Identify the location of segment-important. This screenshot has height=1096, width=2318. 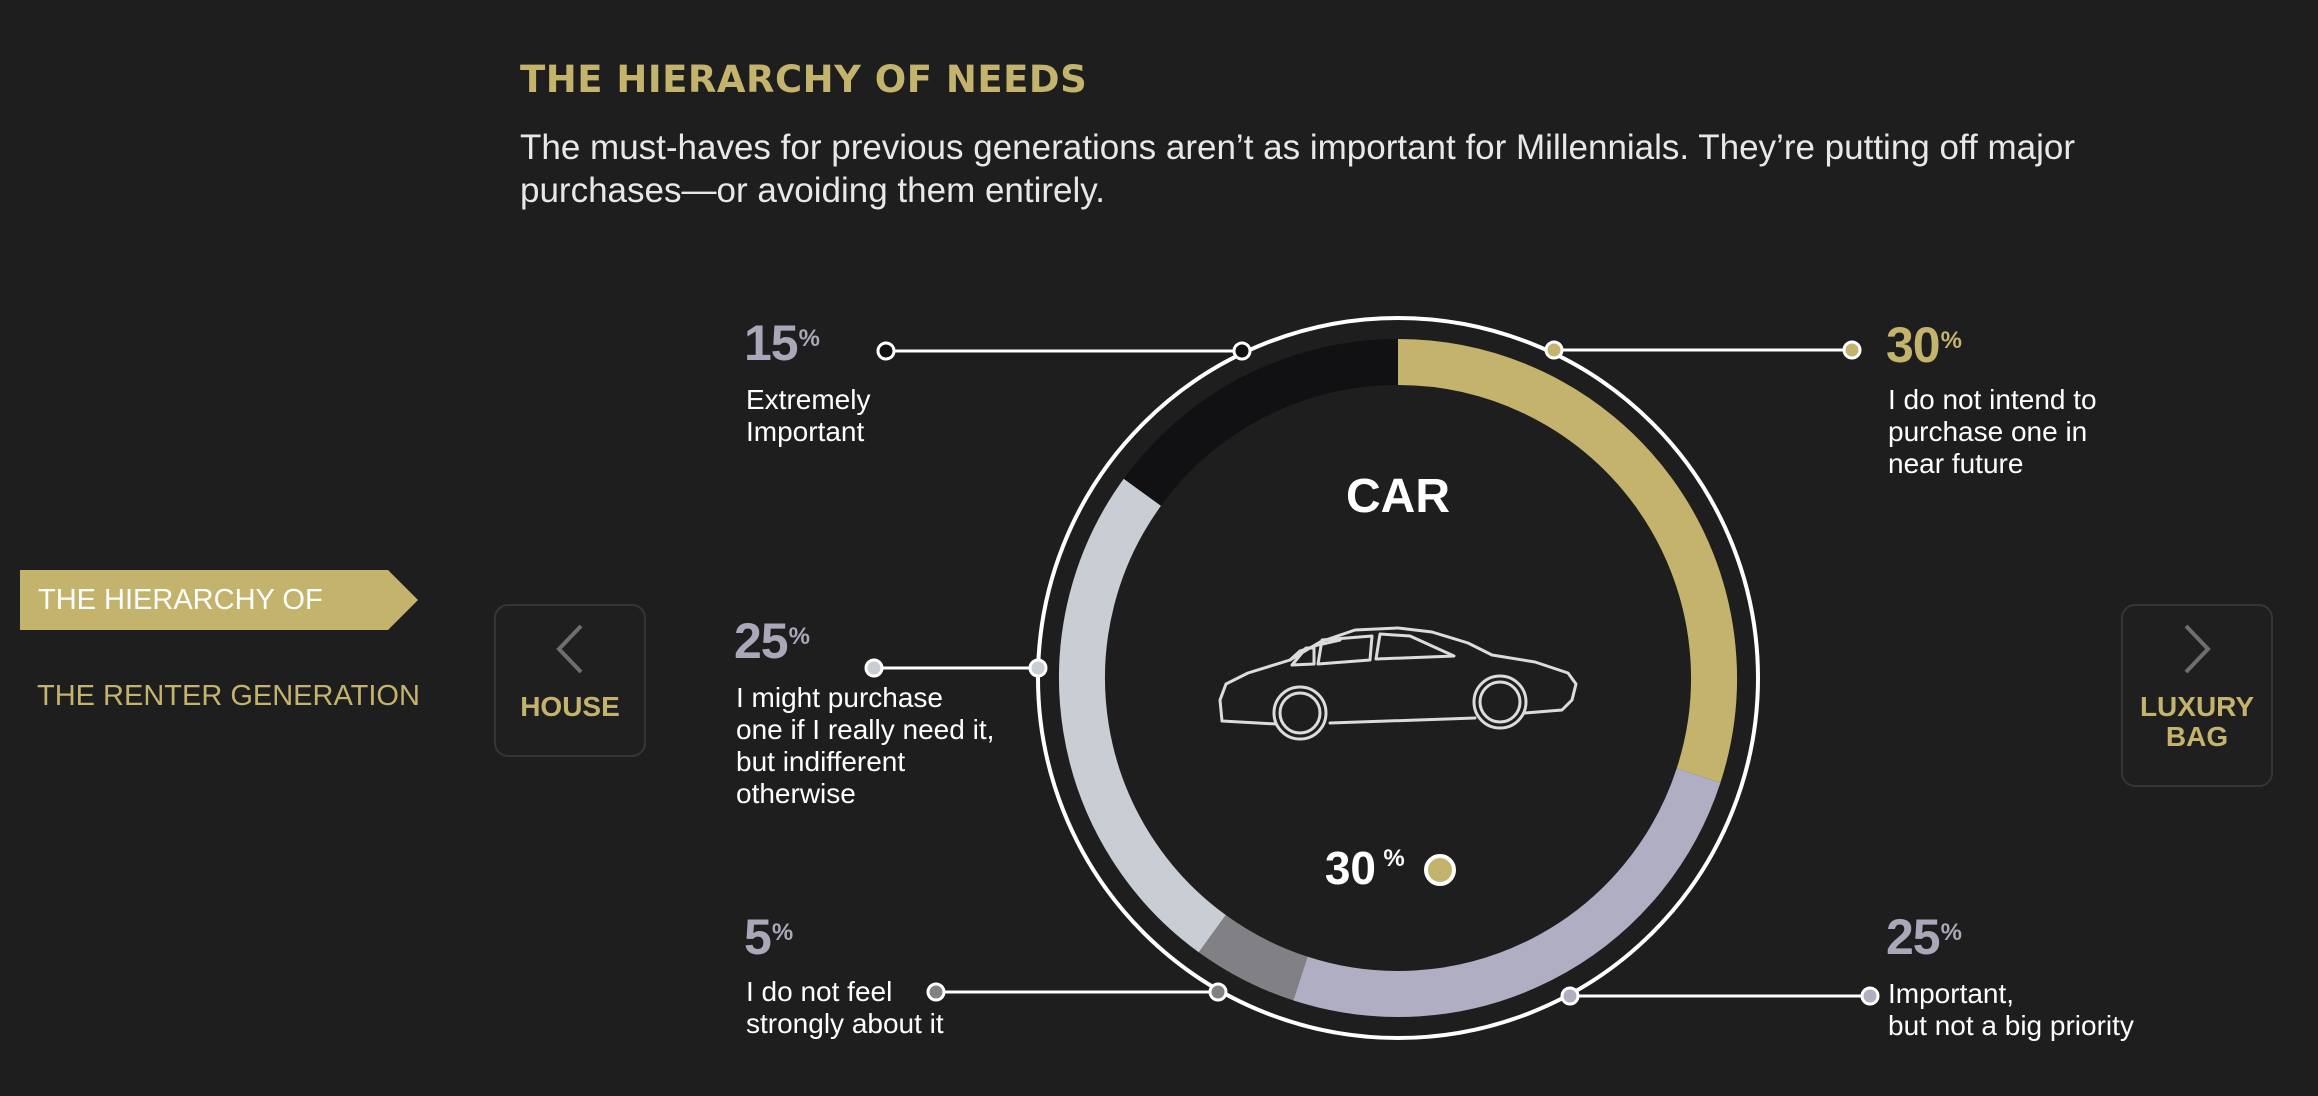
(1507, 892).